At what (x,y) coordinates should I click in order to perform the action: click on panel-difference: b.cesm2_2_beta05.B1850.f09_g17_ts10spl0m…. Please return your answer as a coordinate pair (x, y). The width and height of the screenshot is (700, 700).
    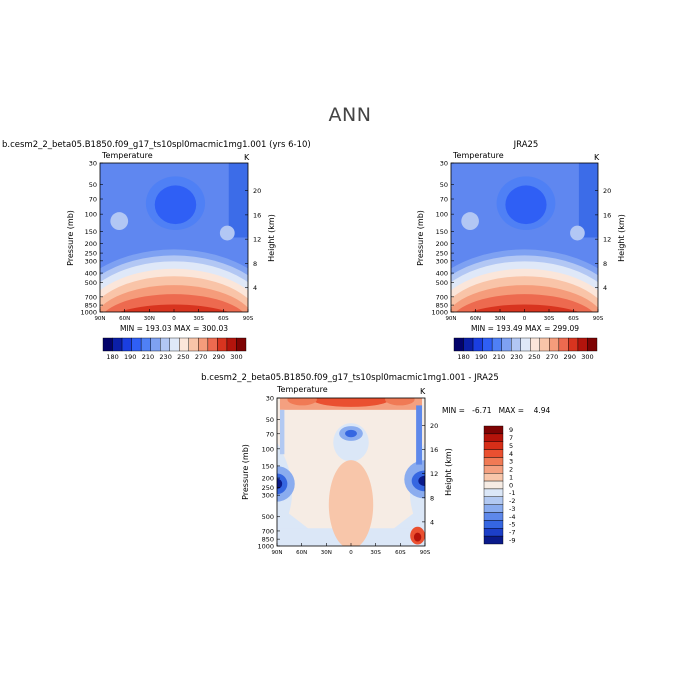
    Looking at the image, I should click on (375, 464).